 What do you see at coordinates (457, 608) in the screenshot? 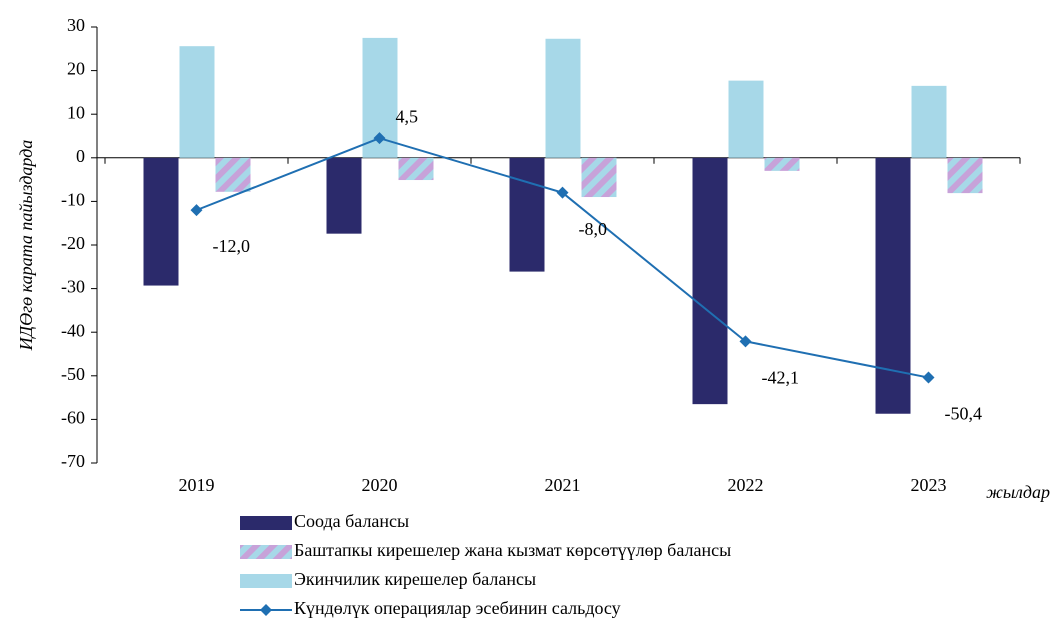
I see `legend-label: Күндөлүк операциялар эсебинин сальдосу` at bounding box center [457, 608].